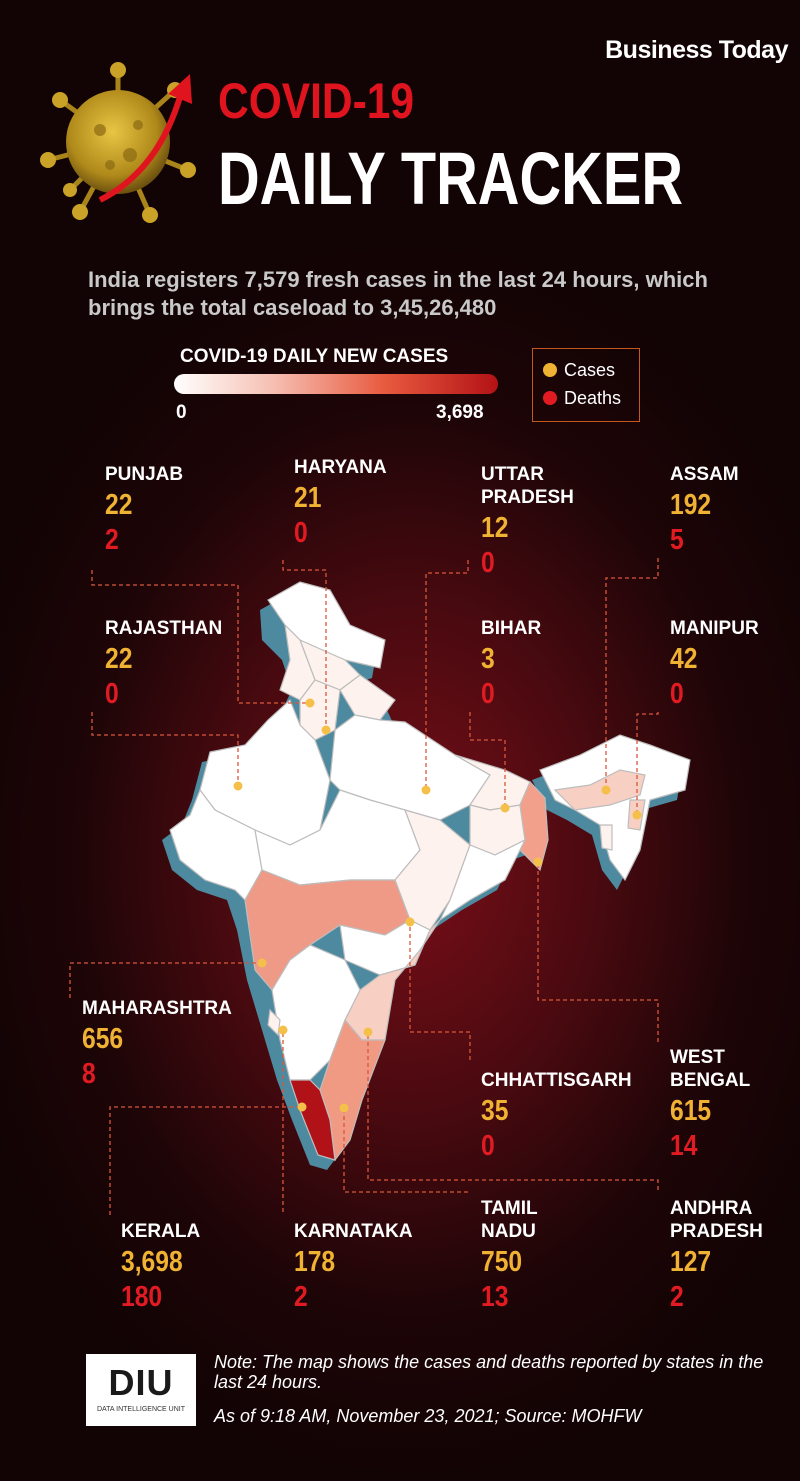  I want to click on state-deaths: 5, so click(677, 540).